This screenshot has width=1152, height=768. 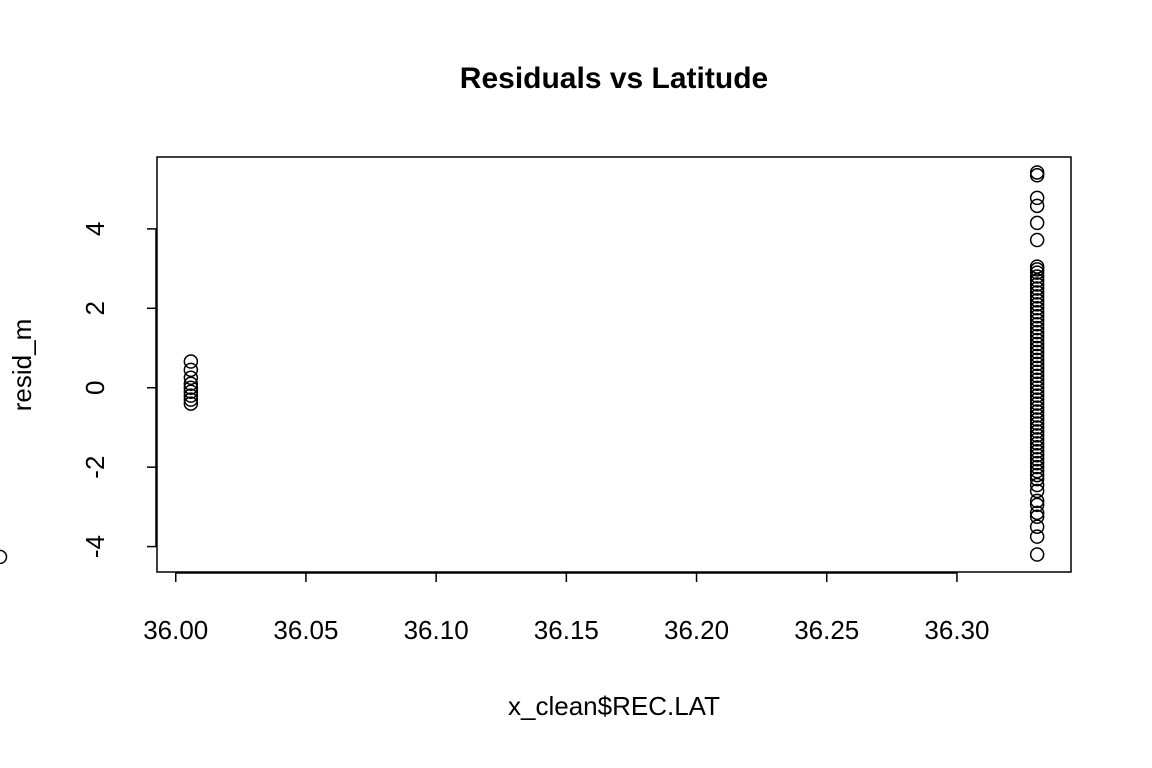 I want to click on y-tick-label: -4, so click(x=95, y=546).